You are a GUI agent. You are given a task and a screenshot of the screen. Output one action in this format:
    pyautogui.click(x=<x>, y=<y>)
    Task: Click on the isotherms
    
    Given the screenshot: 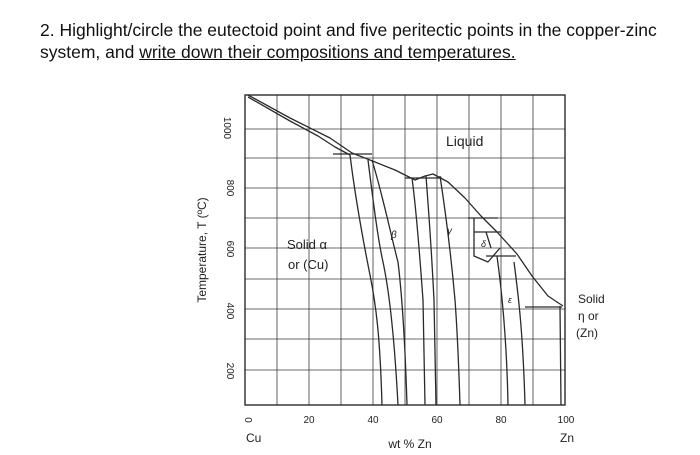 What is the action you would take?
    pyautogui.click(x=447, y=230)
    